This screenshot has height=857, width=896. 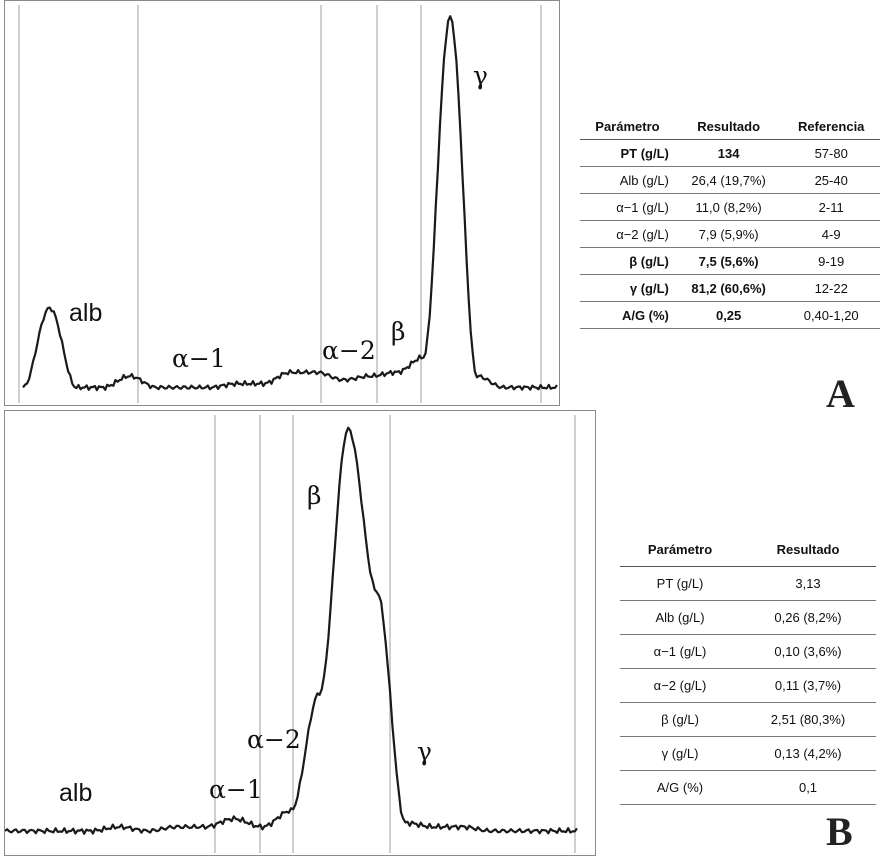 I want to click on table-row: Alb (g/L) 26,4 (19,7%) 25-40, so click(x=730, y=180).